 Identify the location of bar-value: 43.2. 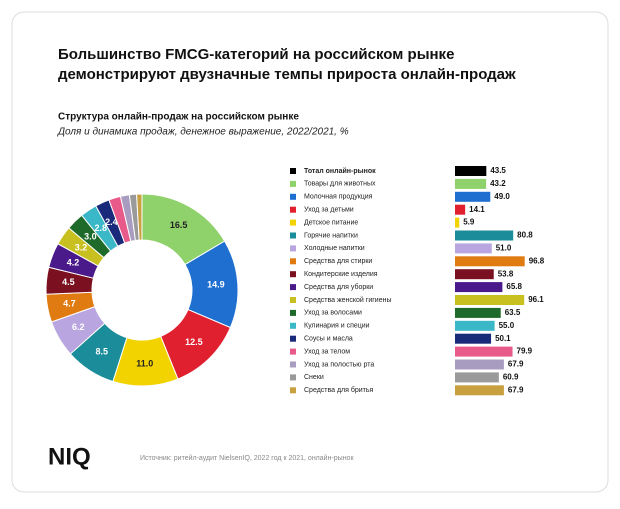
(498, 183).